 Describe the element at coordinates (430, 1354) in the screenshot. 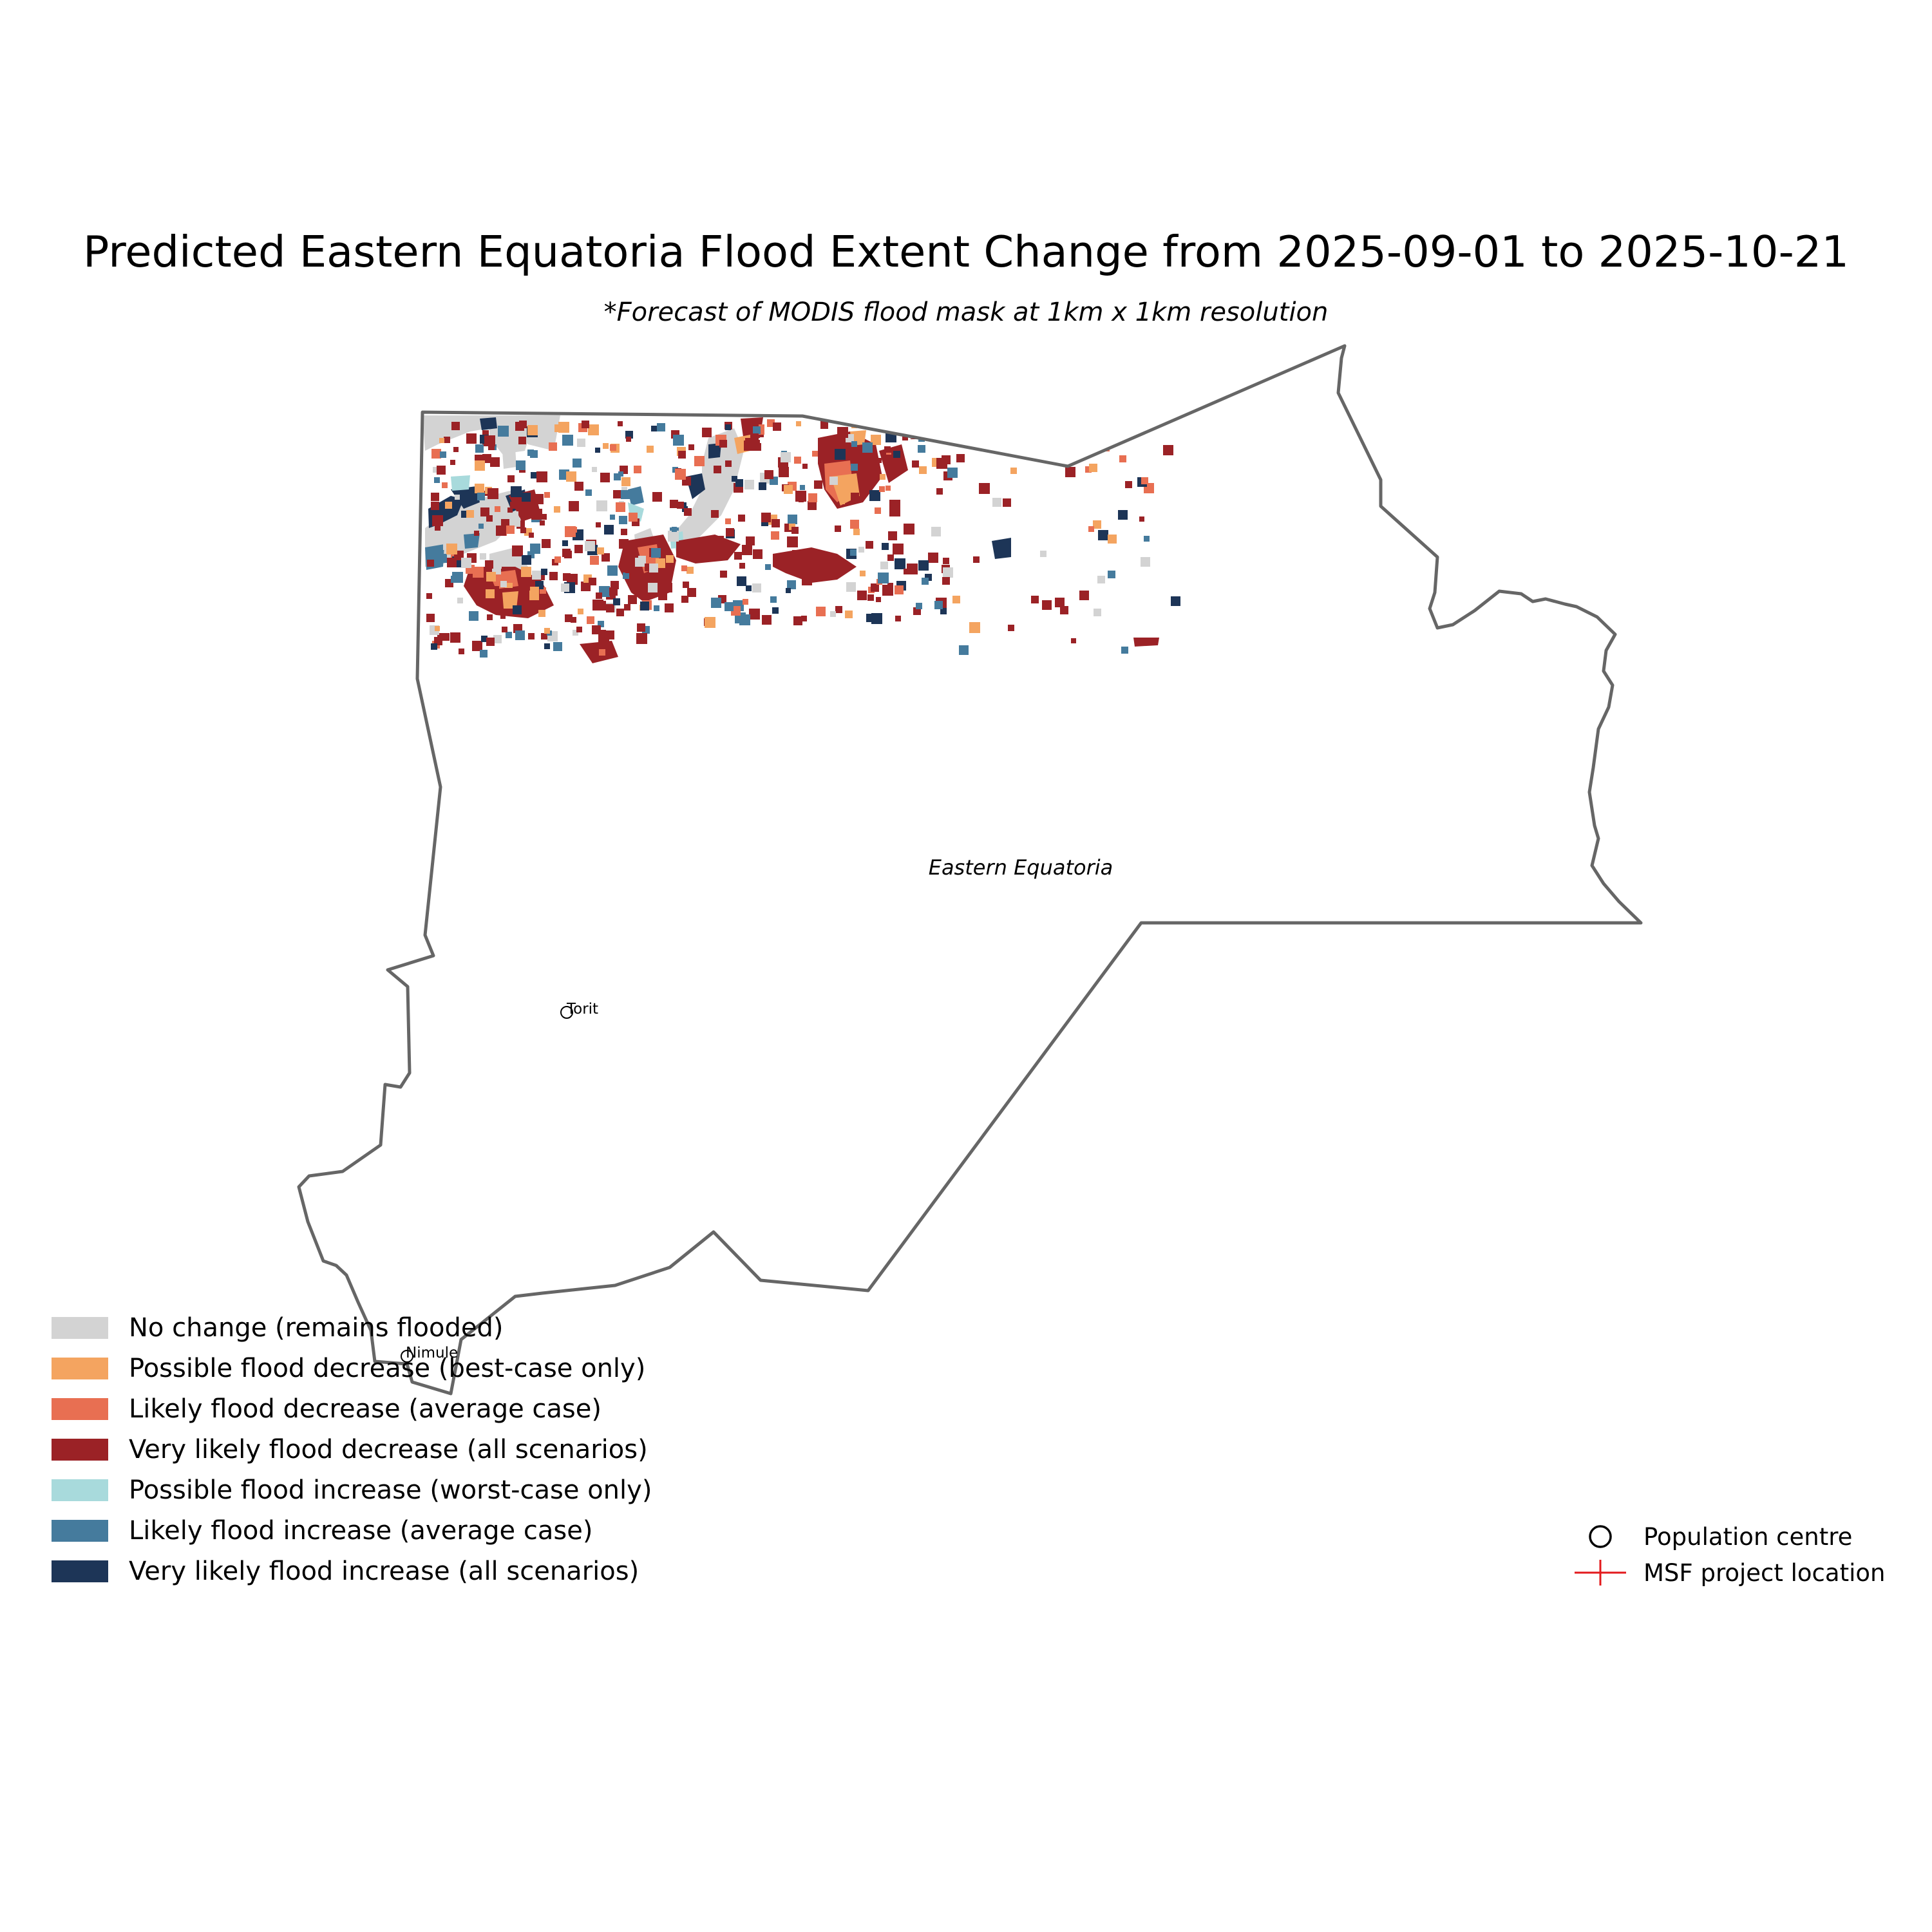

I see `population-centre-nimule: Nimule` at that location.